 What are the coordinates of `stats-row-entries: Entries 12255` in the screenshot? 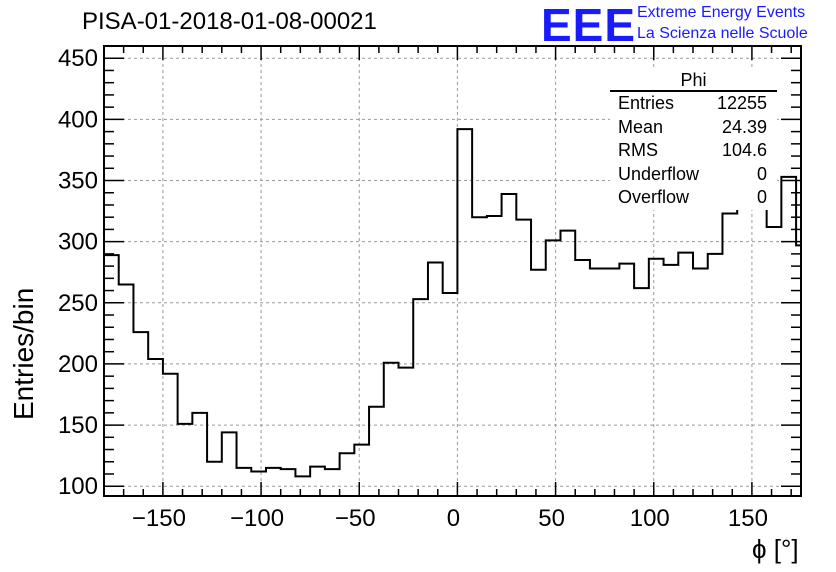 It's located at (693, 104).